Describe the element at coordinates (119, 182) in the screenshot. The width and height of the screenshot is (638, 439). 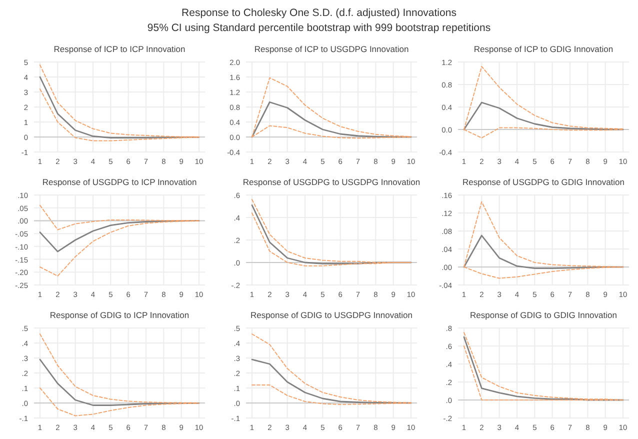
I see `chart-title: Response of USGDPG to ICP Innovation` at that location.